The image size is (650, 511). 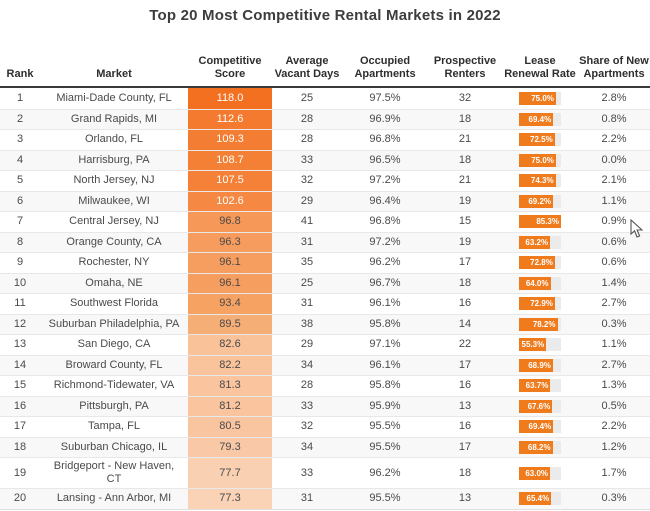 What do you see at coordinates (114, 385) in the screenshot?
I see `market-cell: Richmond-Tidewater, VA` at bounding box center [114, 385].